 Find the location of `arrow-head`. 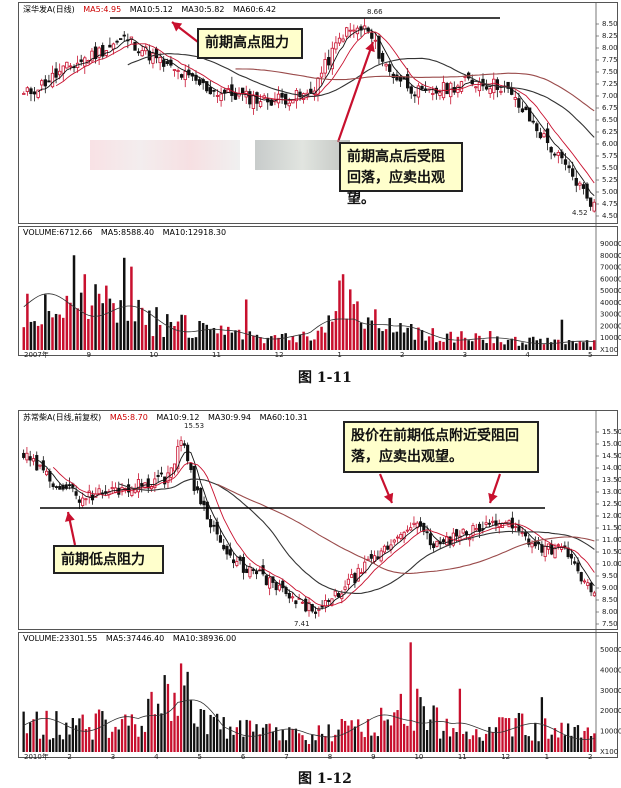

arrow-head is located at coordinates (493, 497).